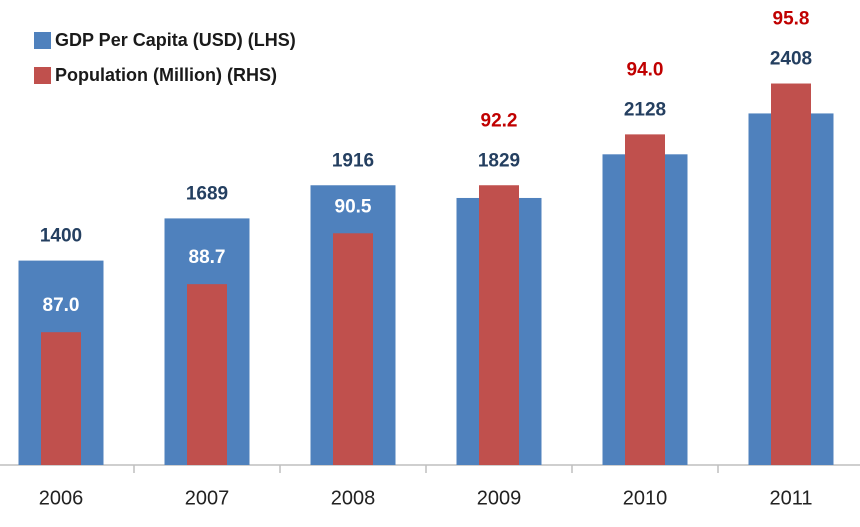 The width and height of the screenshot is (860, 527). I want to click on data-label: 1916, so click(353, 160).